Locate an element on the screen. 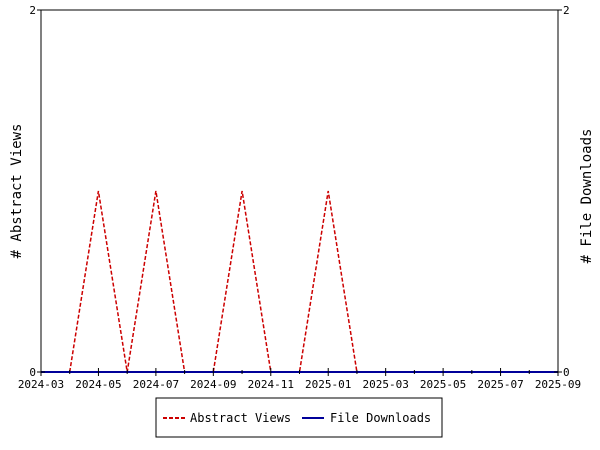  x-tick-label: 2024-09 is located at coordinates (213, 384).